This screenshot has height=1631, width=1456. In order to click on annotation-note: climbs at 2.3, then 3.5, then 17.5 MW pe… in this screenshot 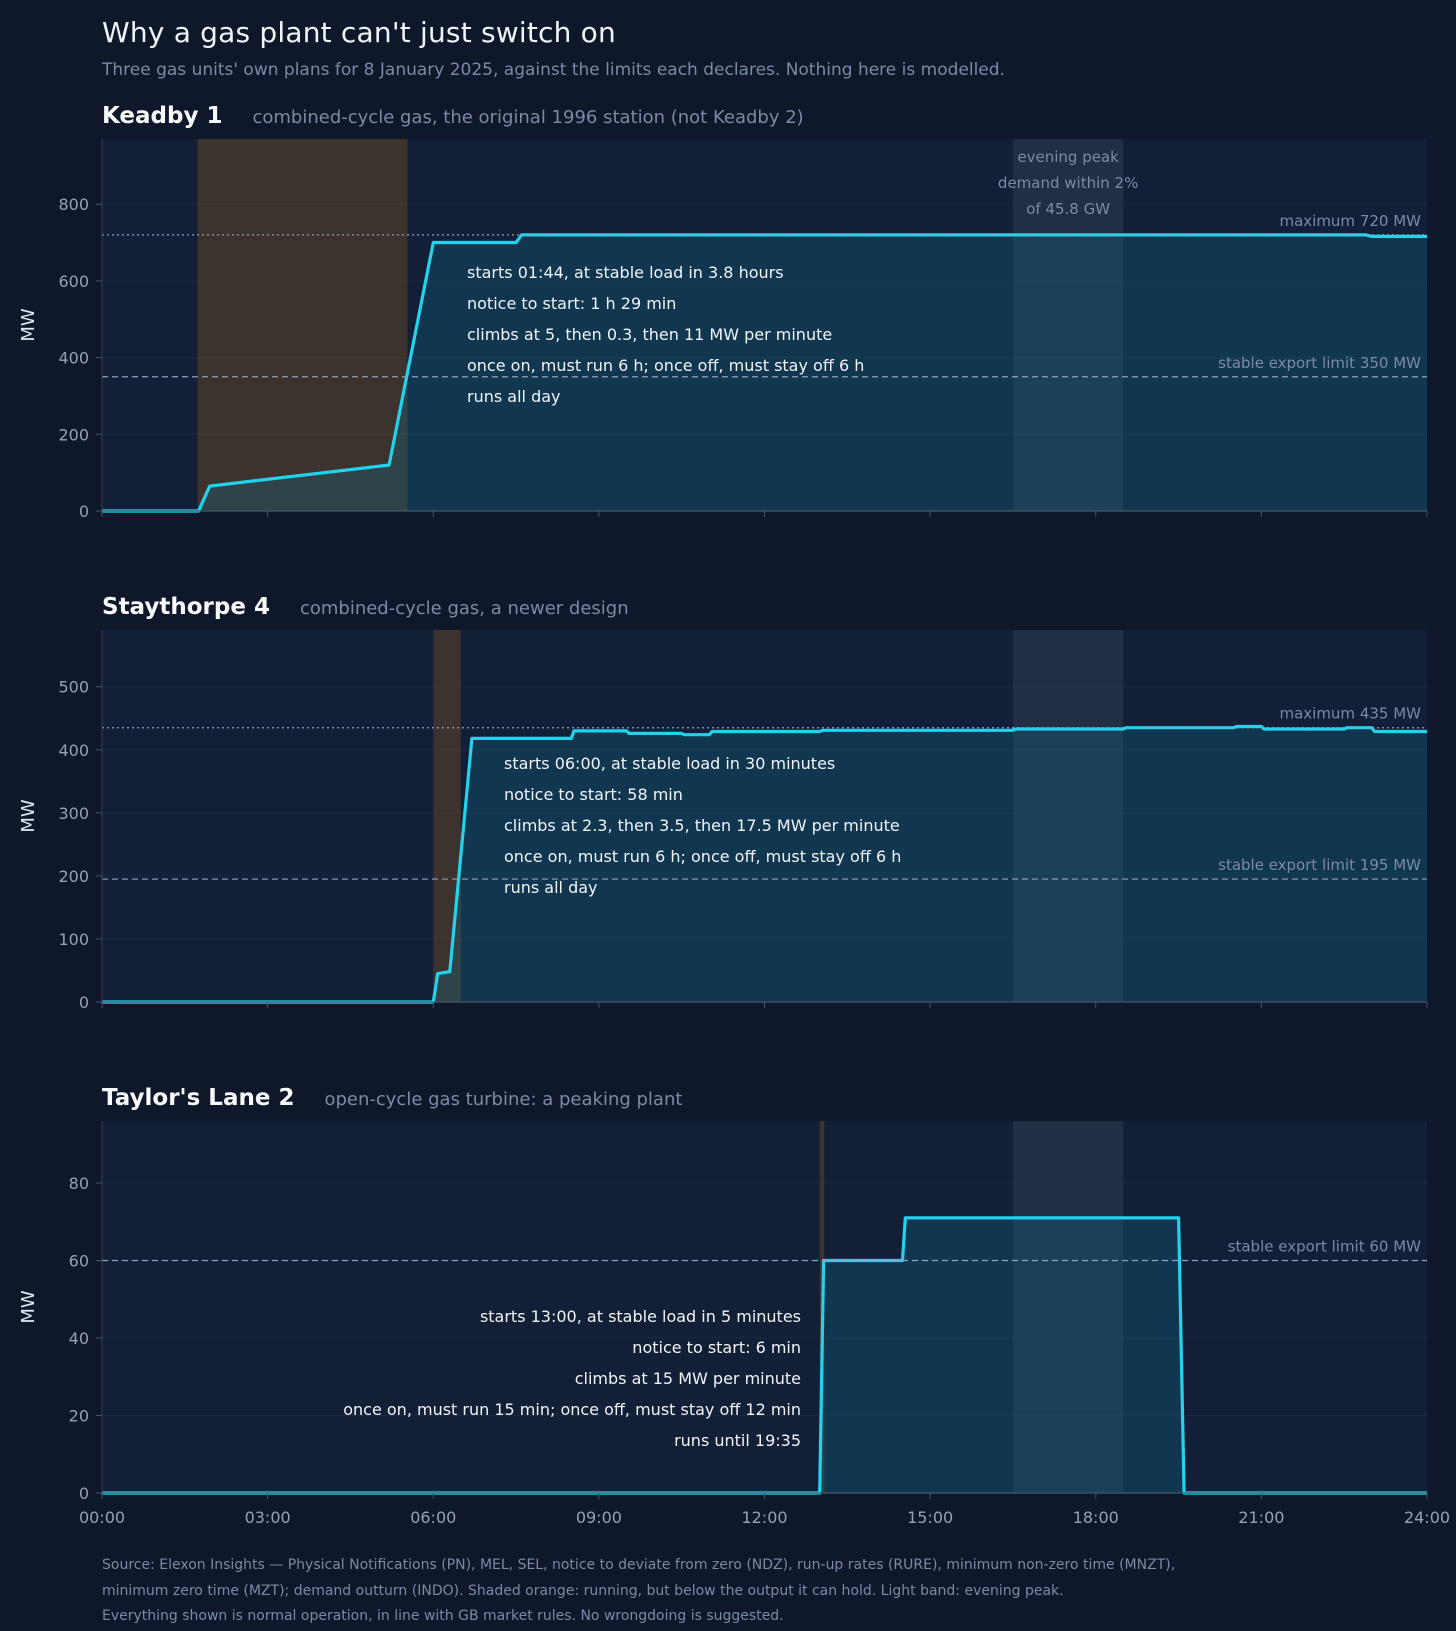, I will do `click(702, 825)`.